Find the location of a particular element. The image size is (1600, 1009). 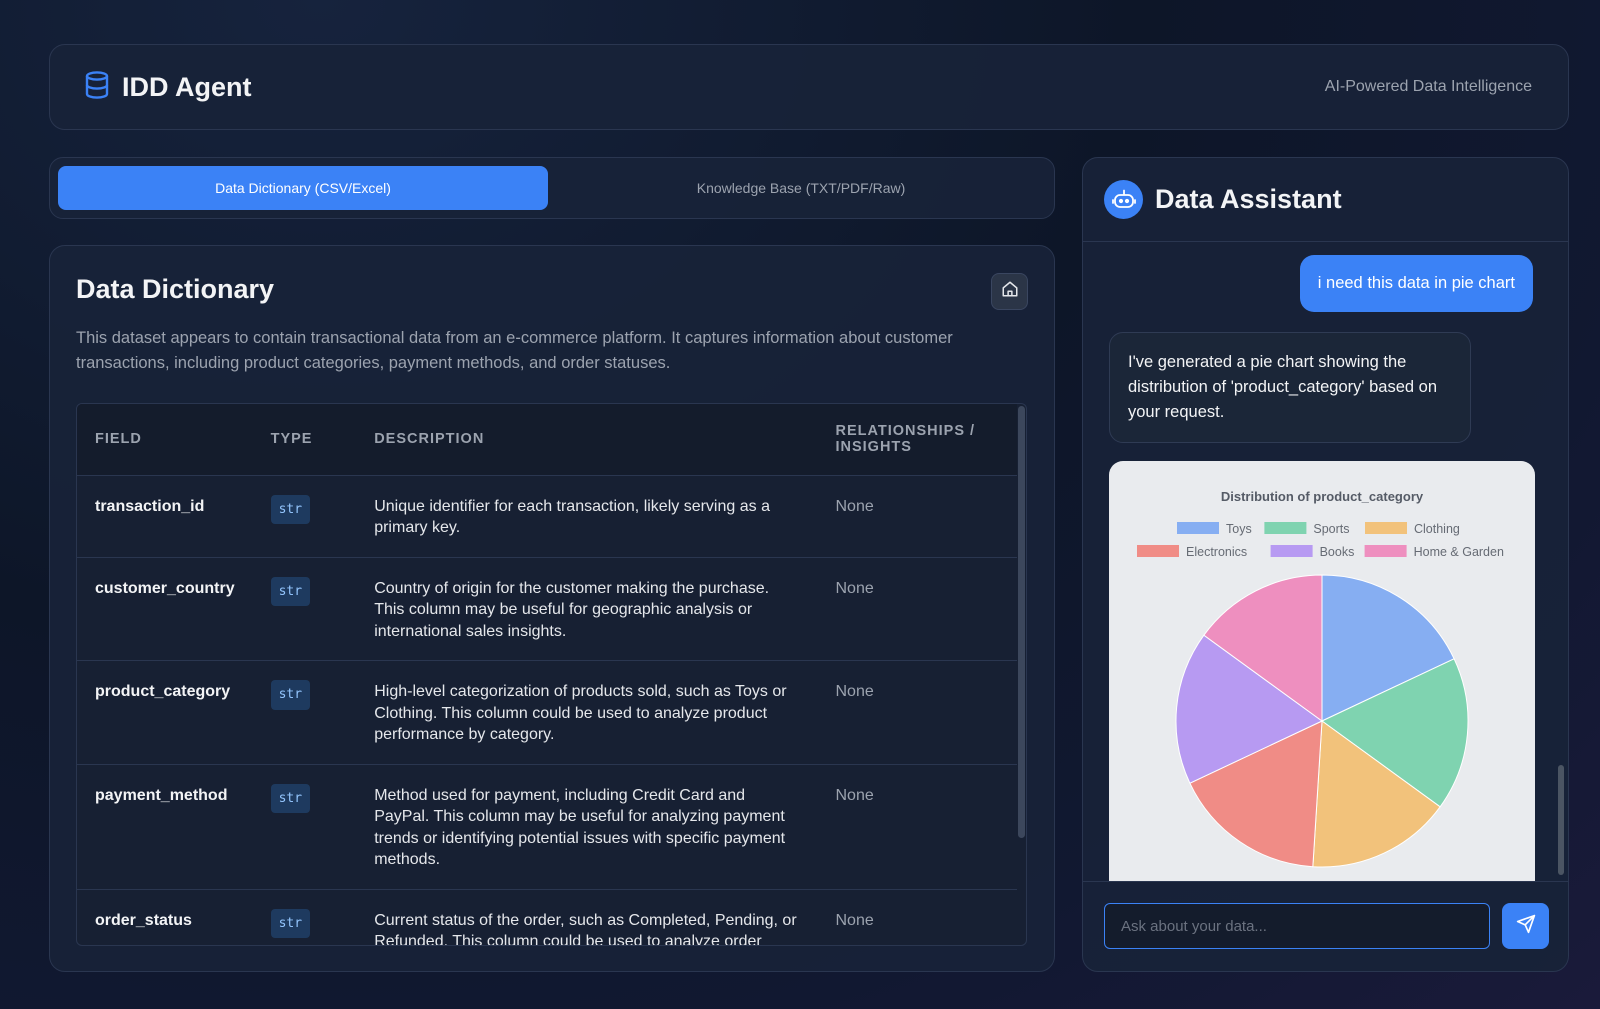

legend-item: Electronics is located at coordinates (1192, 552).